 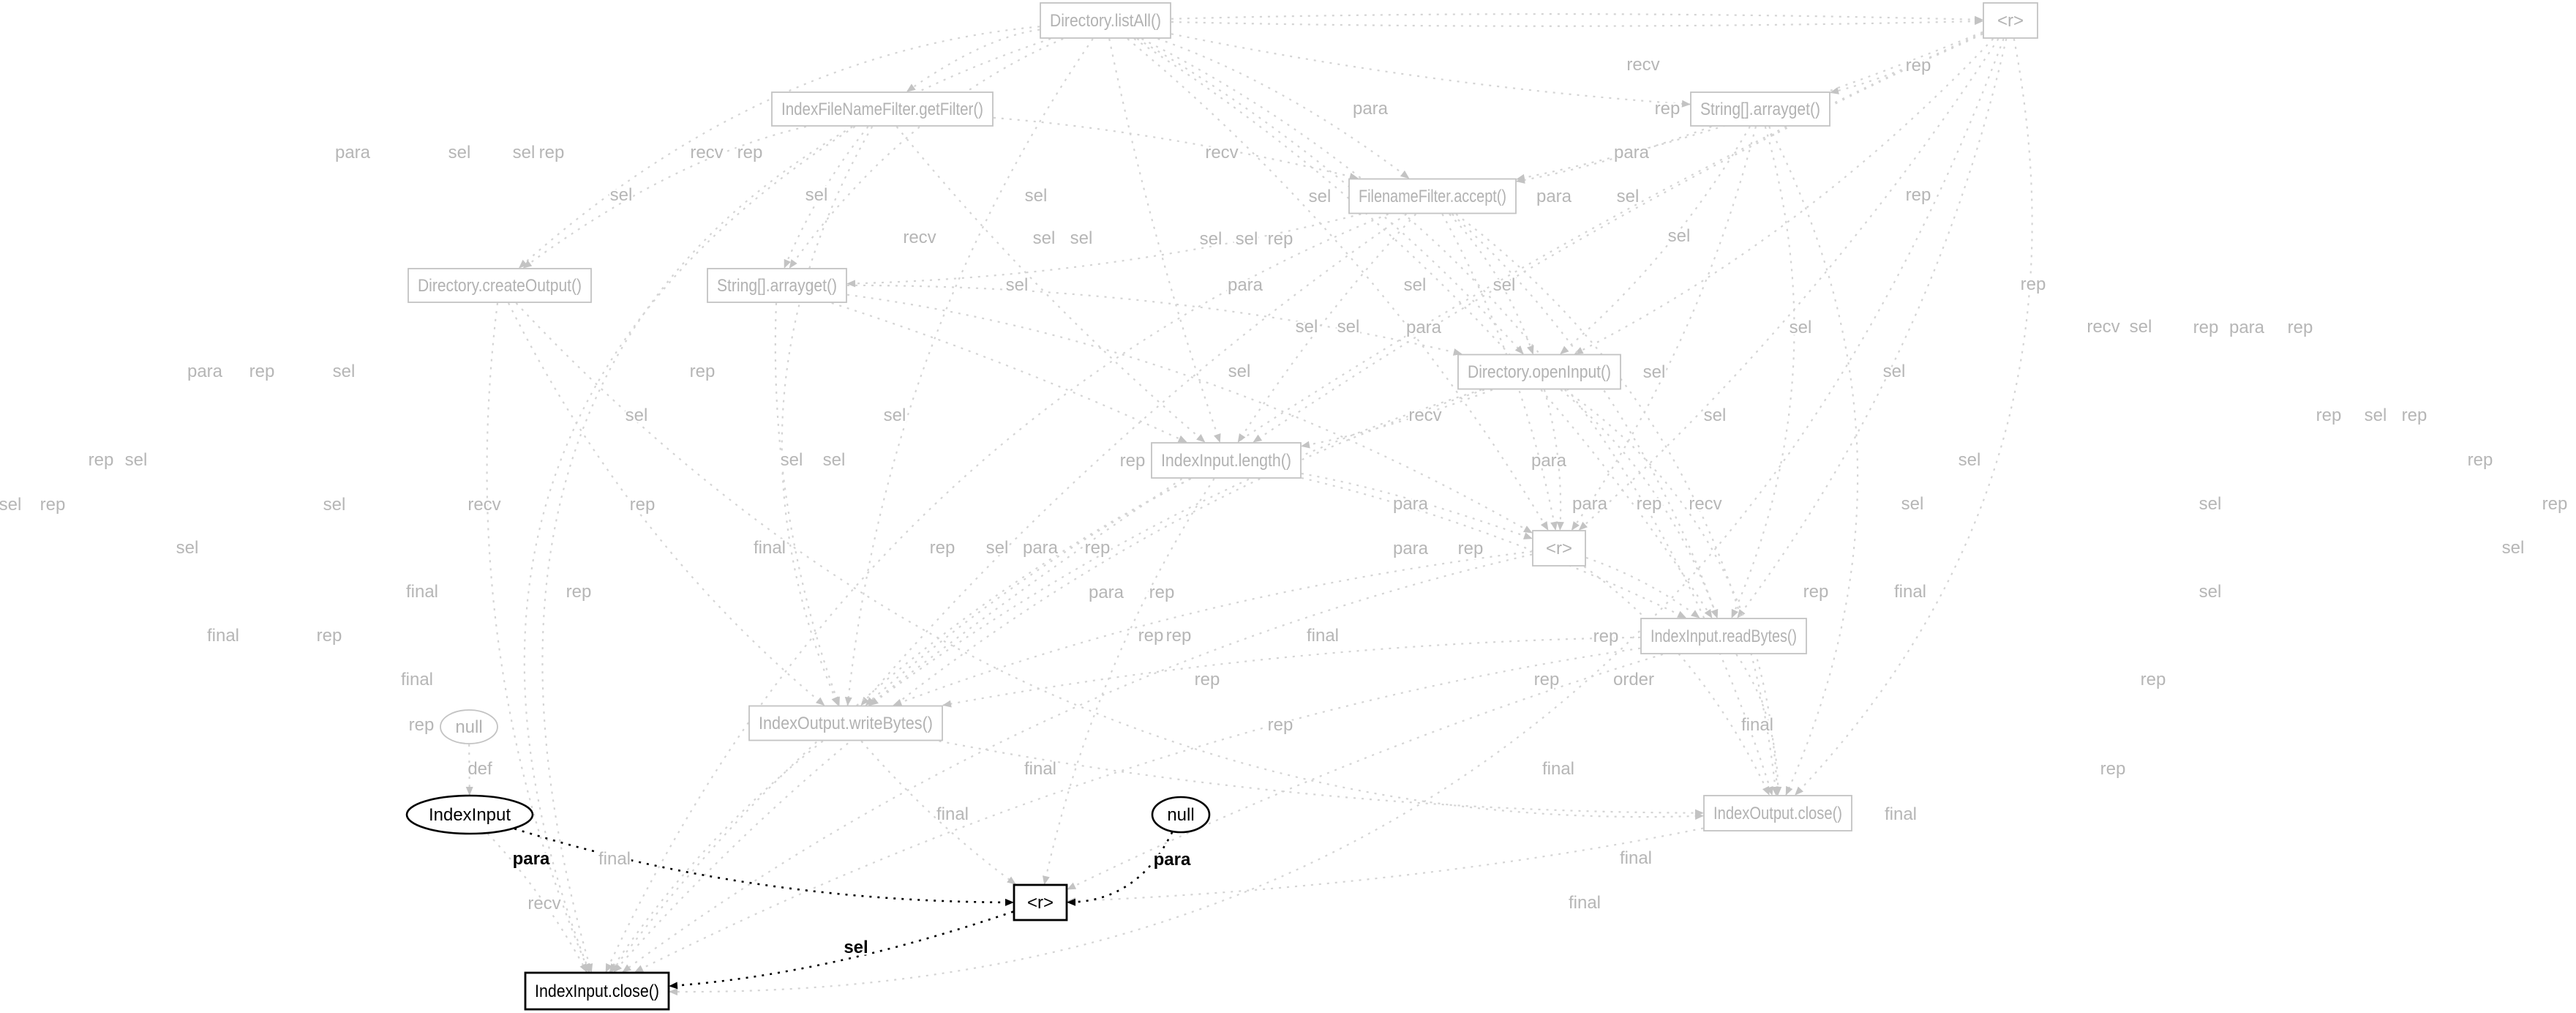 What do you see at coordinates (136, 460) in the screenshot?
I see `edge-label-sel-55: sel` at bounding box center [136, 460].